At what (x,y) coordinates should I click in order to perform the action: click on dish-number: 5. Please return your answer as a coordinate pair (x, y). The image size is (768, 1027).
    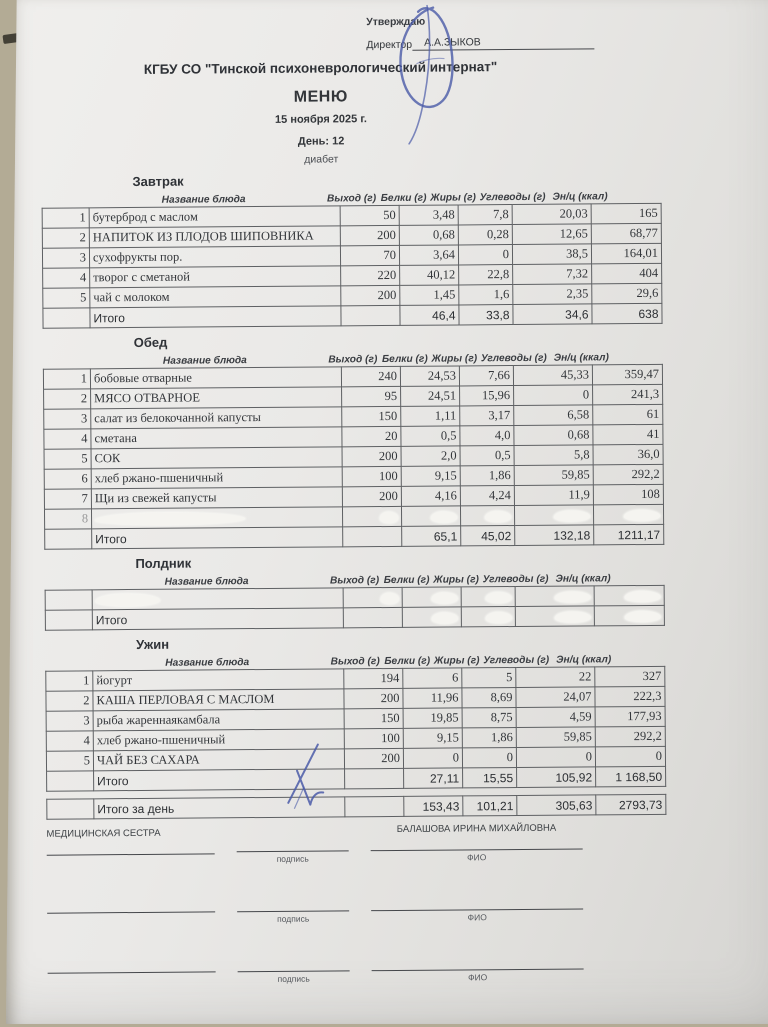
    Looking at the image, I should click on (66, 298).